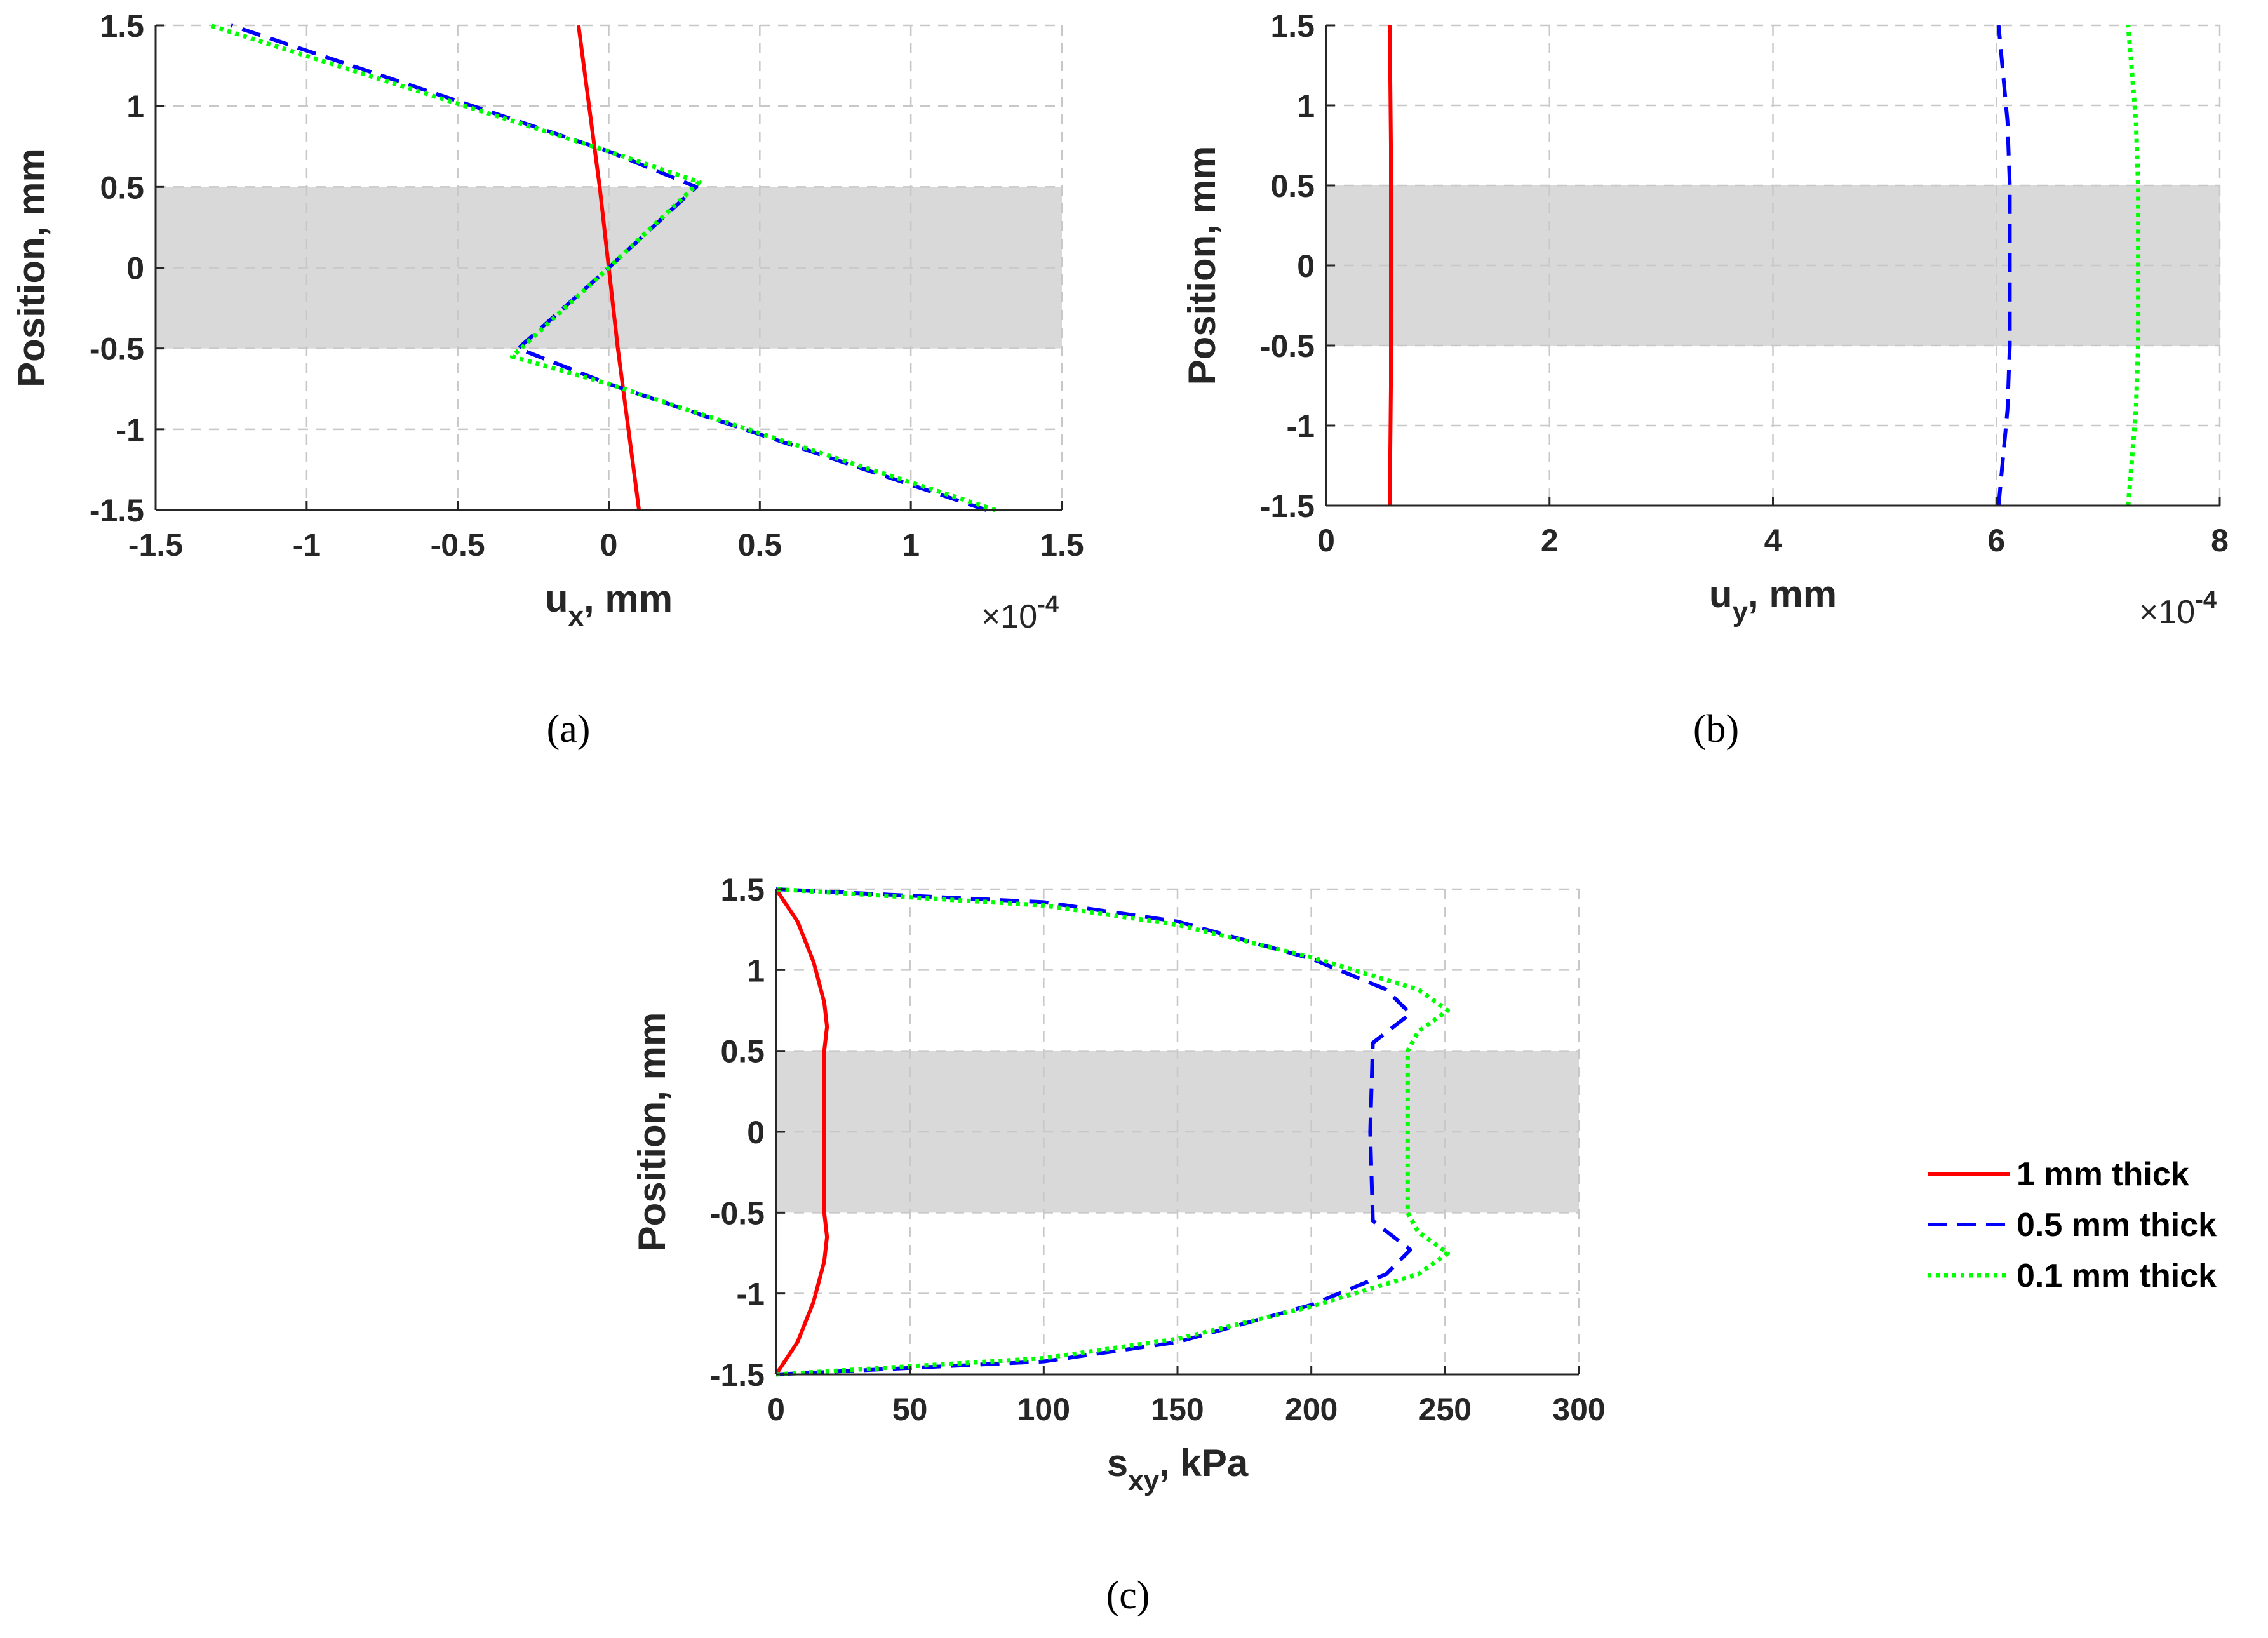 The image size is (2268, 1638). What do you see at coordinates (1326, 540) in the screenshot?
I see `panel-b-xtick-label: 0` at bounding box center [1326, 540].